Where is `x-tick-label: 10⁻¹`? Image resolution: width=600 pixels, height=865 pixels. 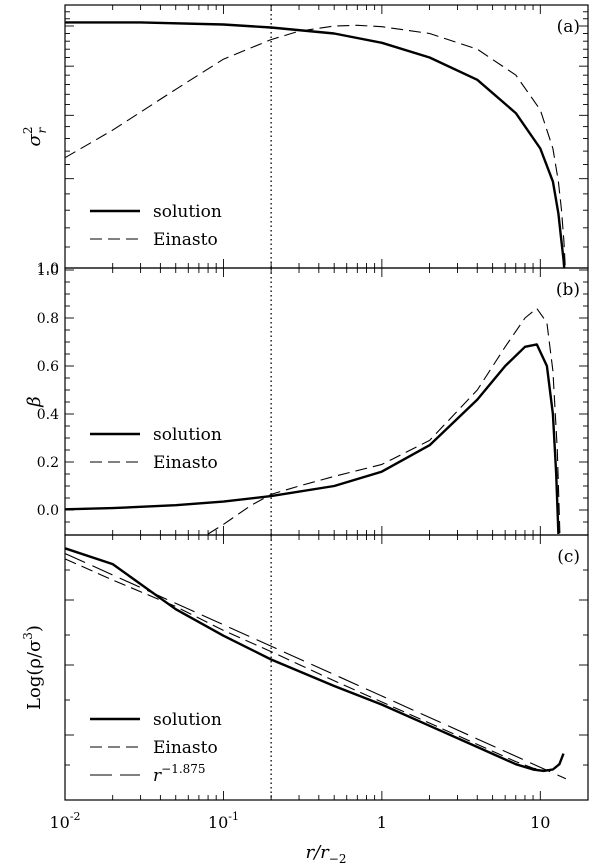 x-tick-label: 10⁻¹ is located at coordinates (223, 821).